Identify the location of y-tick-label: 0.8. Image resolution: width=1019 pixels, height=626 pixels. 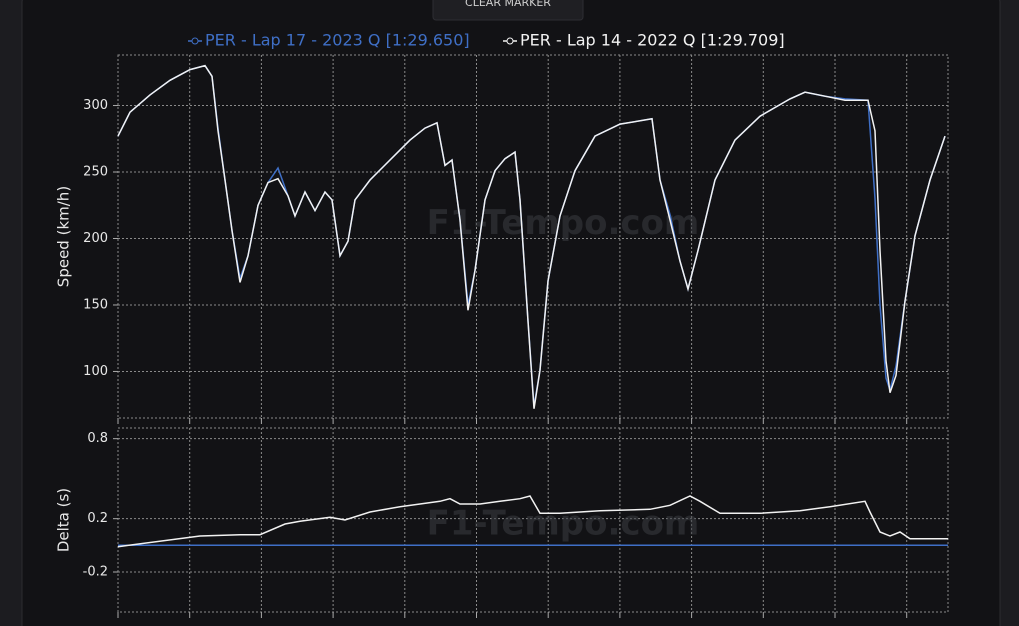
(97, 438).